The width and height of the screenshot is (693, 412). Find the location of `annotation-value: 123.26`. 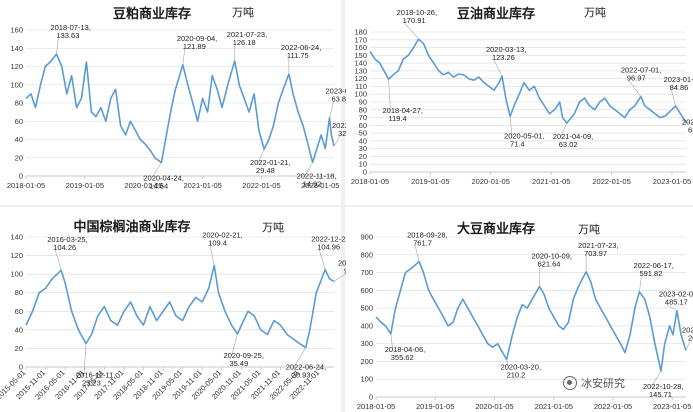

annotation-value: 123.26 is located at coordinates (503, 57).